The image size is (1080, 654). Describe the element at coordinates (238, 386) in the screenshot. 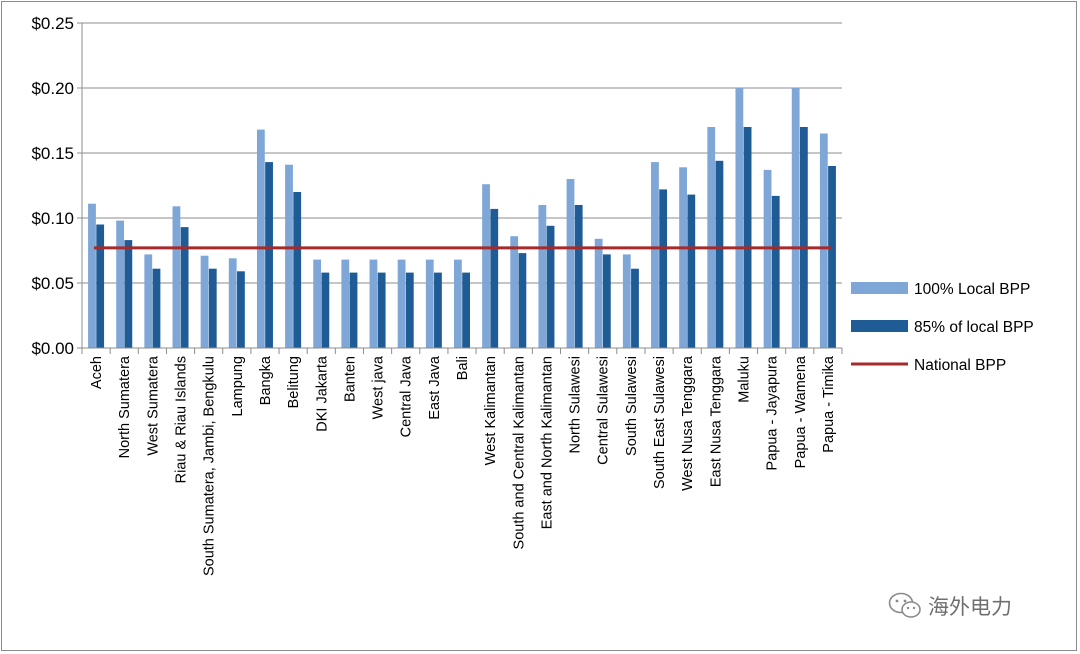

I see `x-tick-label: Lampung` at that location.